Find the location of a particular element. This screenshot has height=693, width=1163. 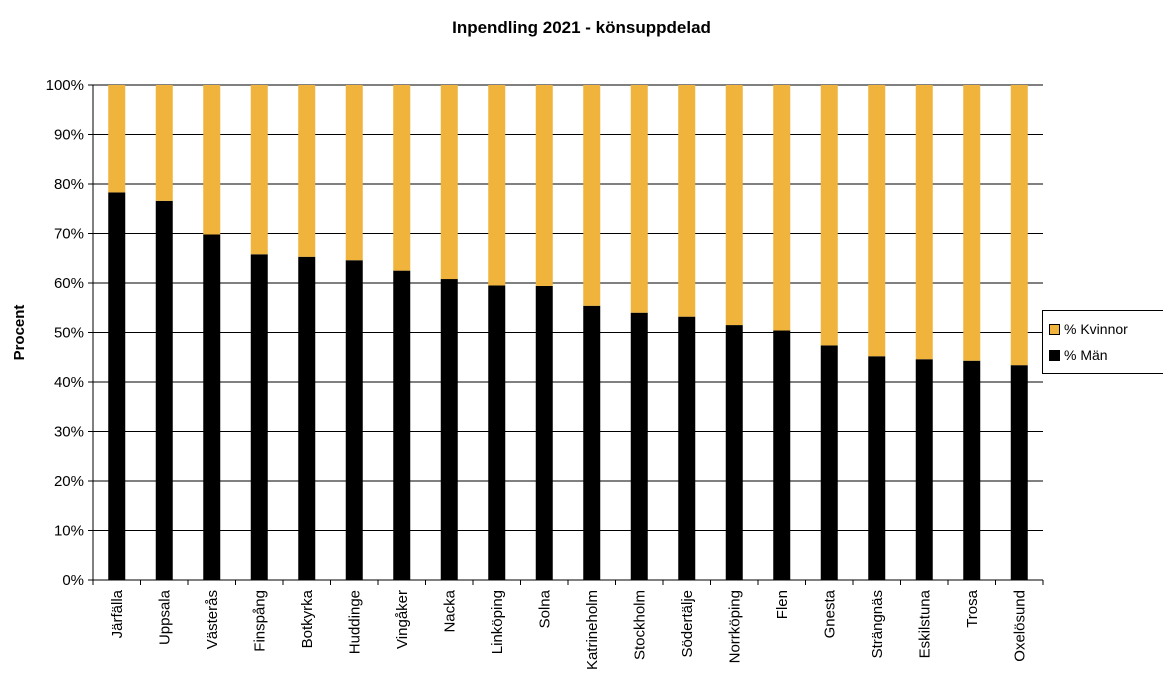

y-tick-label: 60% is located at coordinates (69, 283).